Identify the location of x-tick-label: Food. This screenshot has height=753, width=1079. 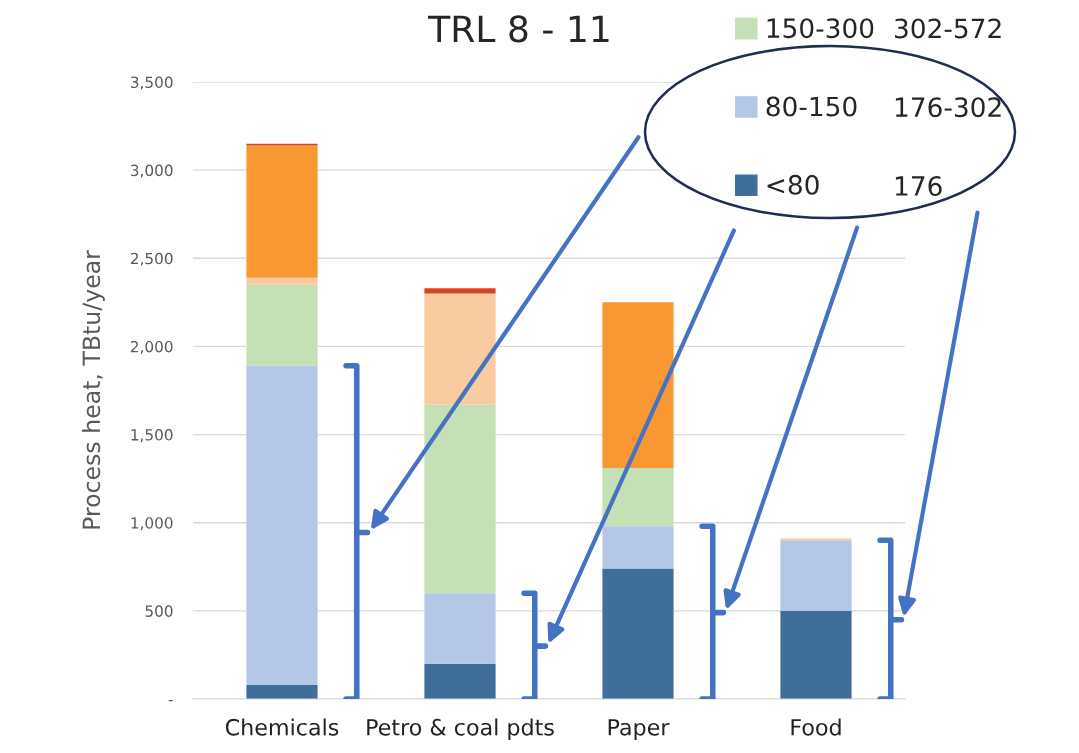
(816, 727).